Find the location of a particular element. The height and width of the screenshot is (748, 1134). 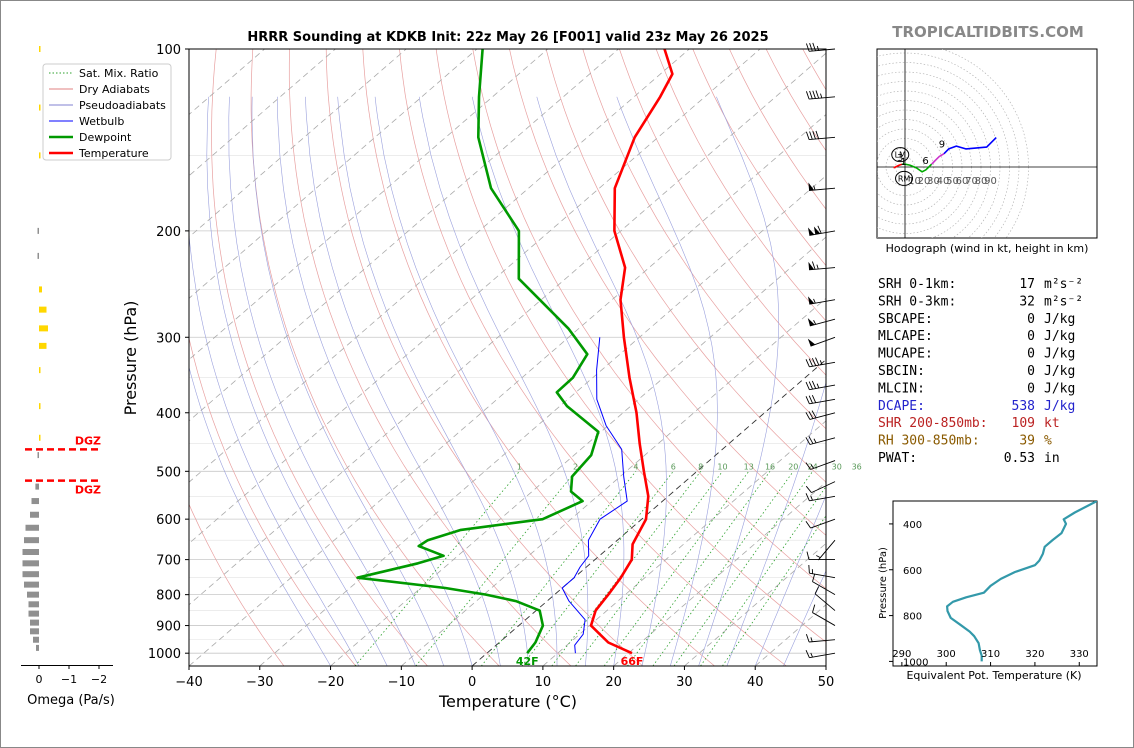

omega-ticks: 0 −1 −2 is located at coordinates (71, 675).